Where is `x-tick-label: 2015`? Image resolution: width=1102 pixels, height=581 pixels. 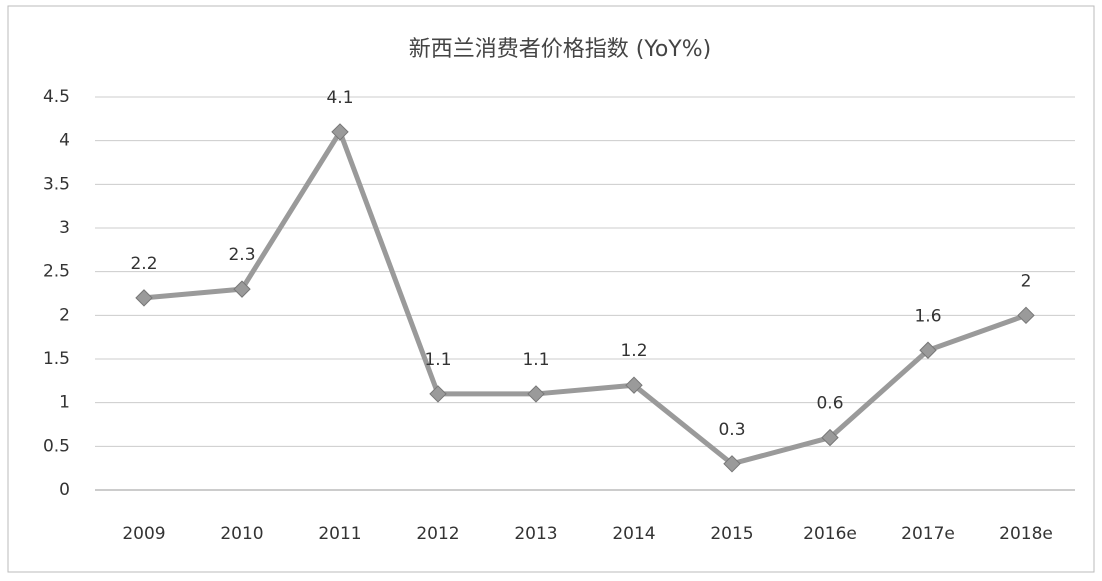
x-tick-label: 2015 is located at coordinates (731, 534).